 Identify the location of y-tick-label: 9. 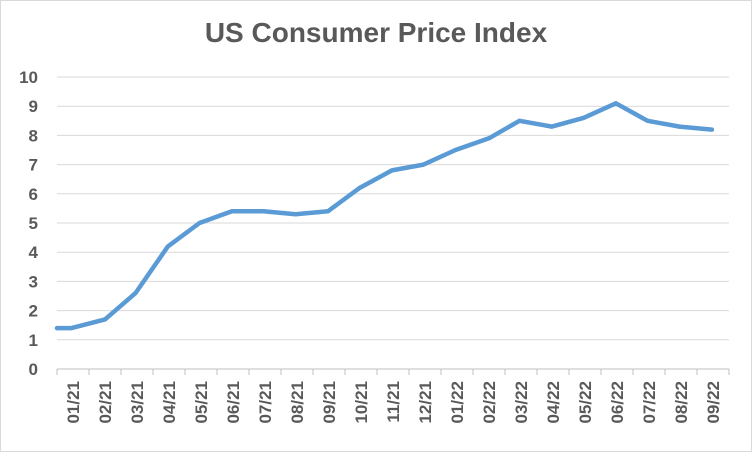
(33, 106).